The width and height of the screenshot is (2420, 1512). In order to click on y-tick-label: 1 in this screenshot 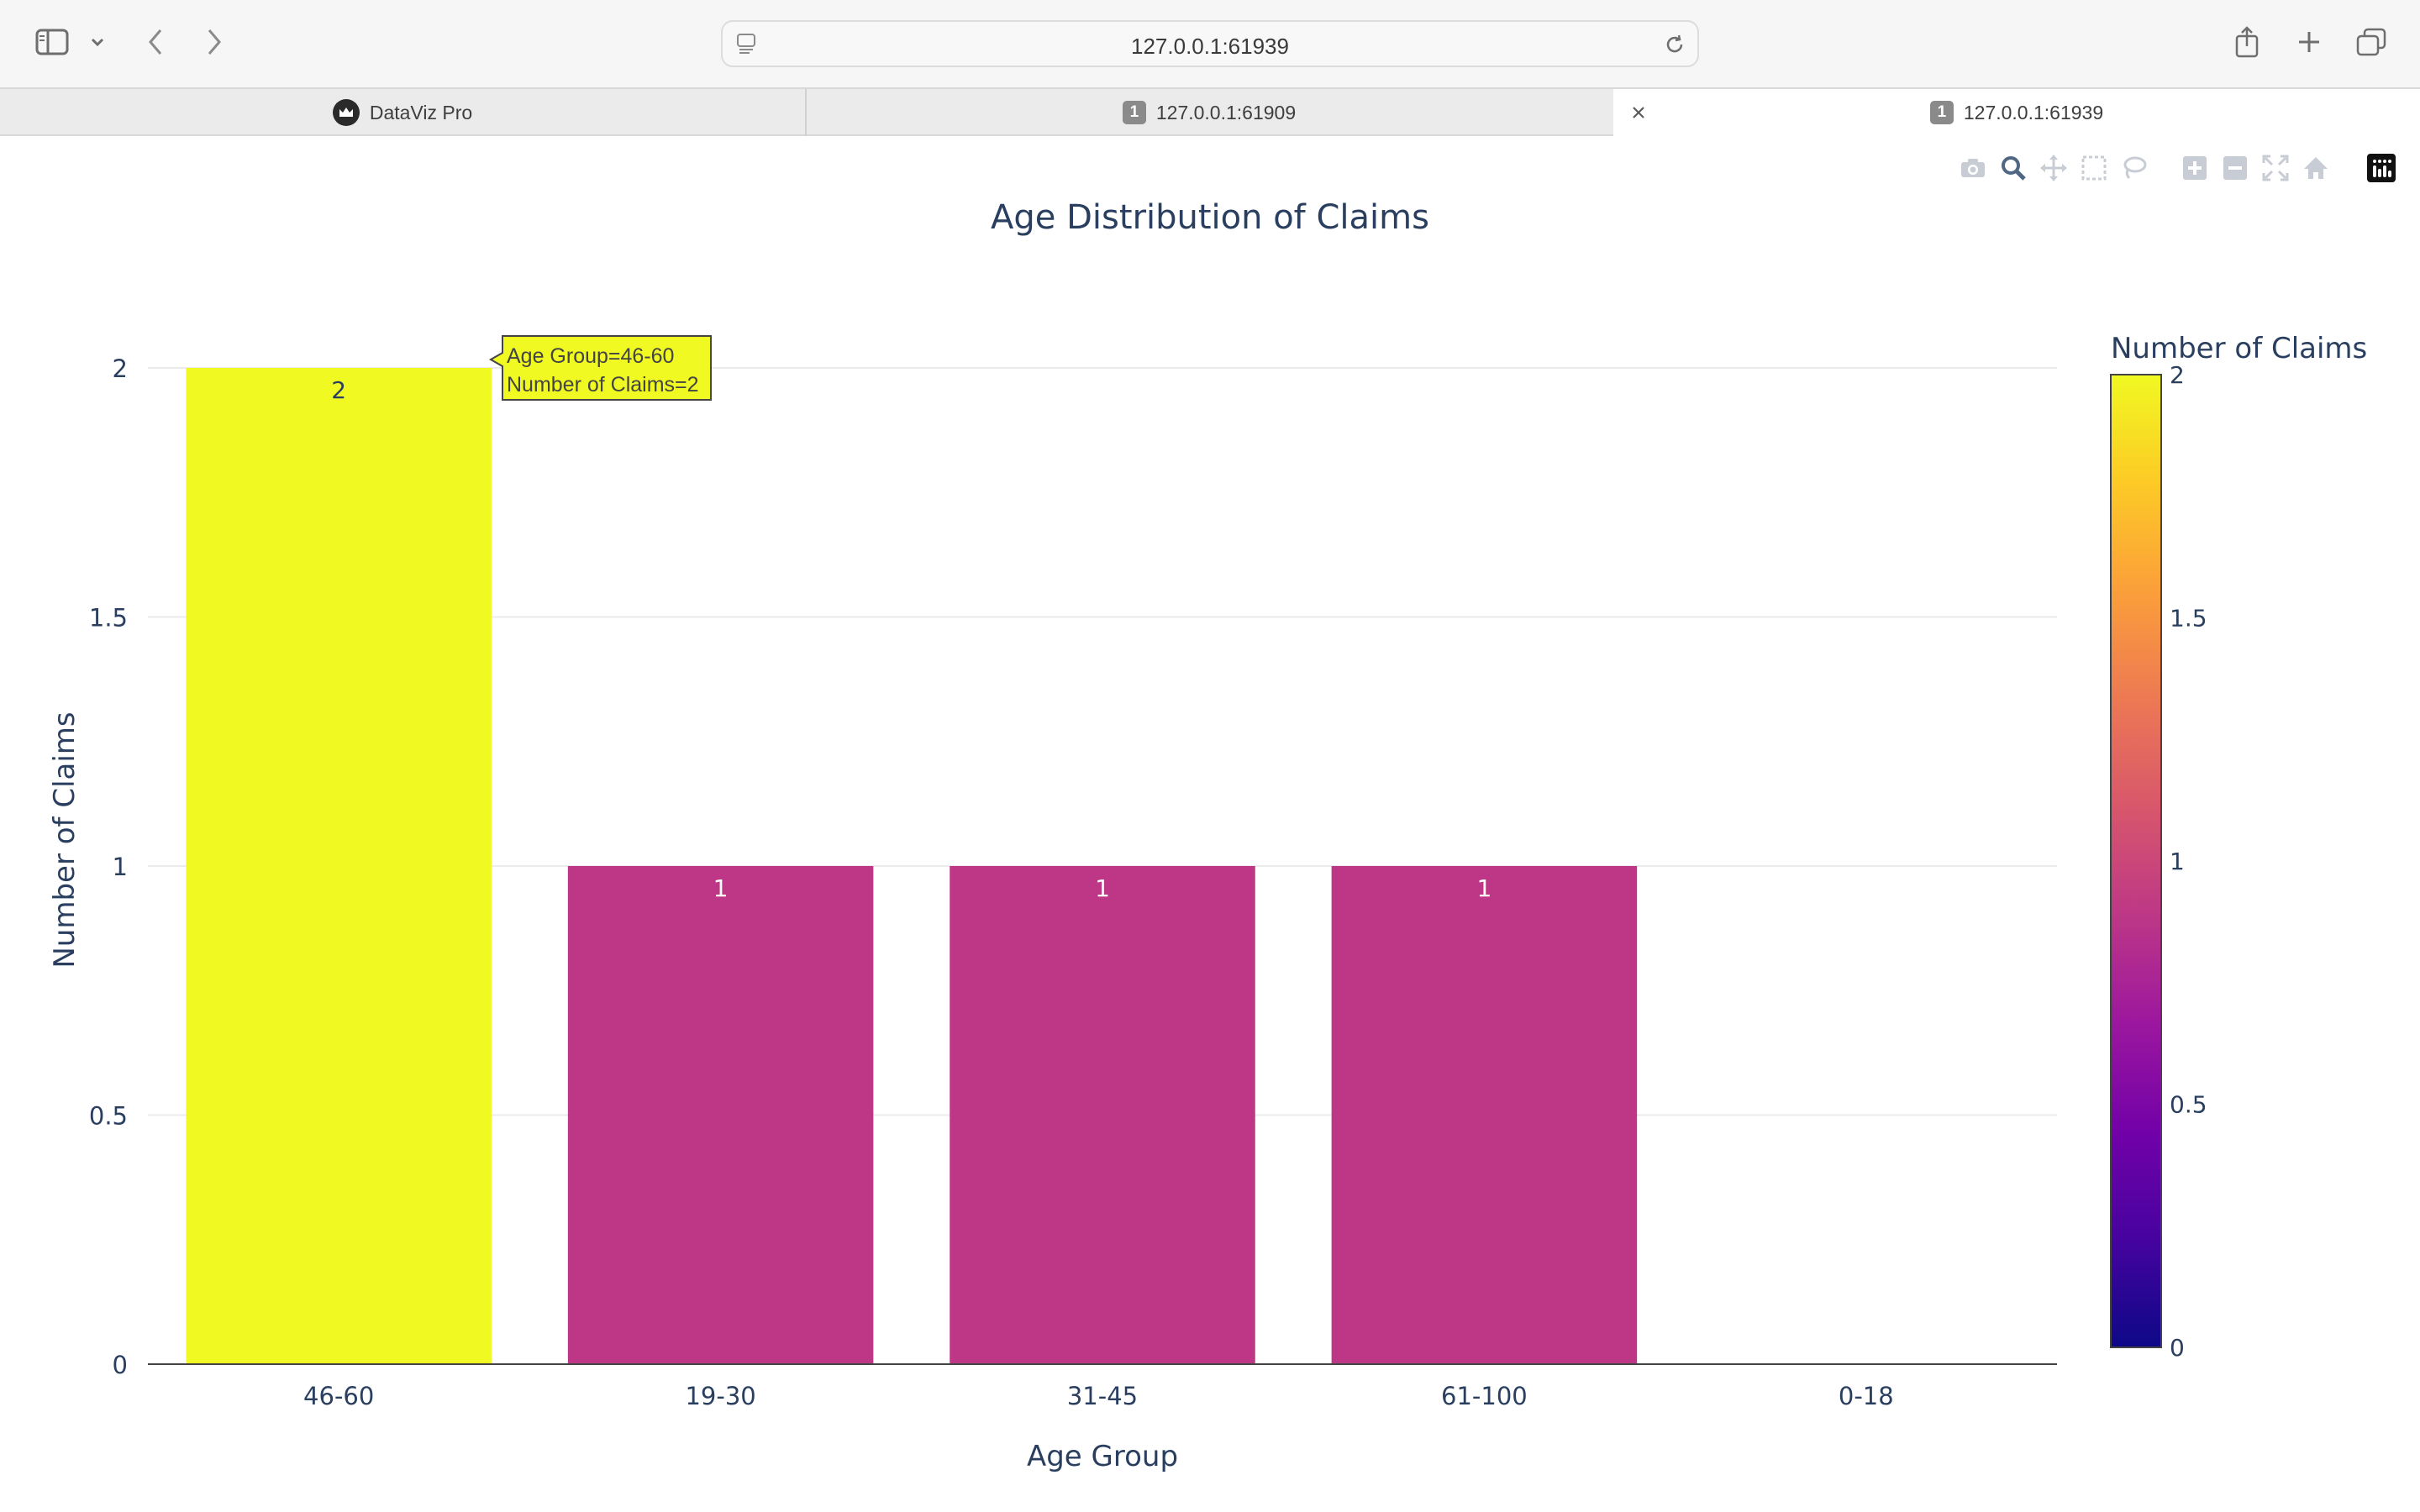, I will do `click(120, 867)`.